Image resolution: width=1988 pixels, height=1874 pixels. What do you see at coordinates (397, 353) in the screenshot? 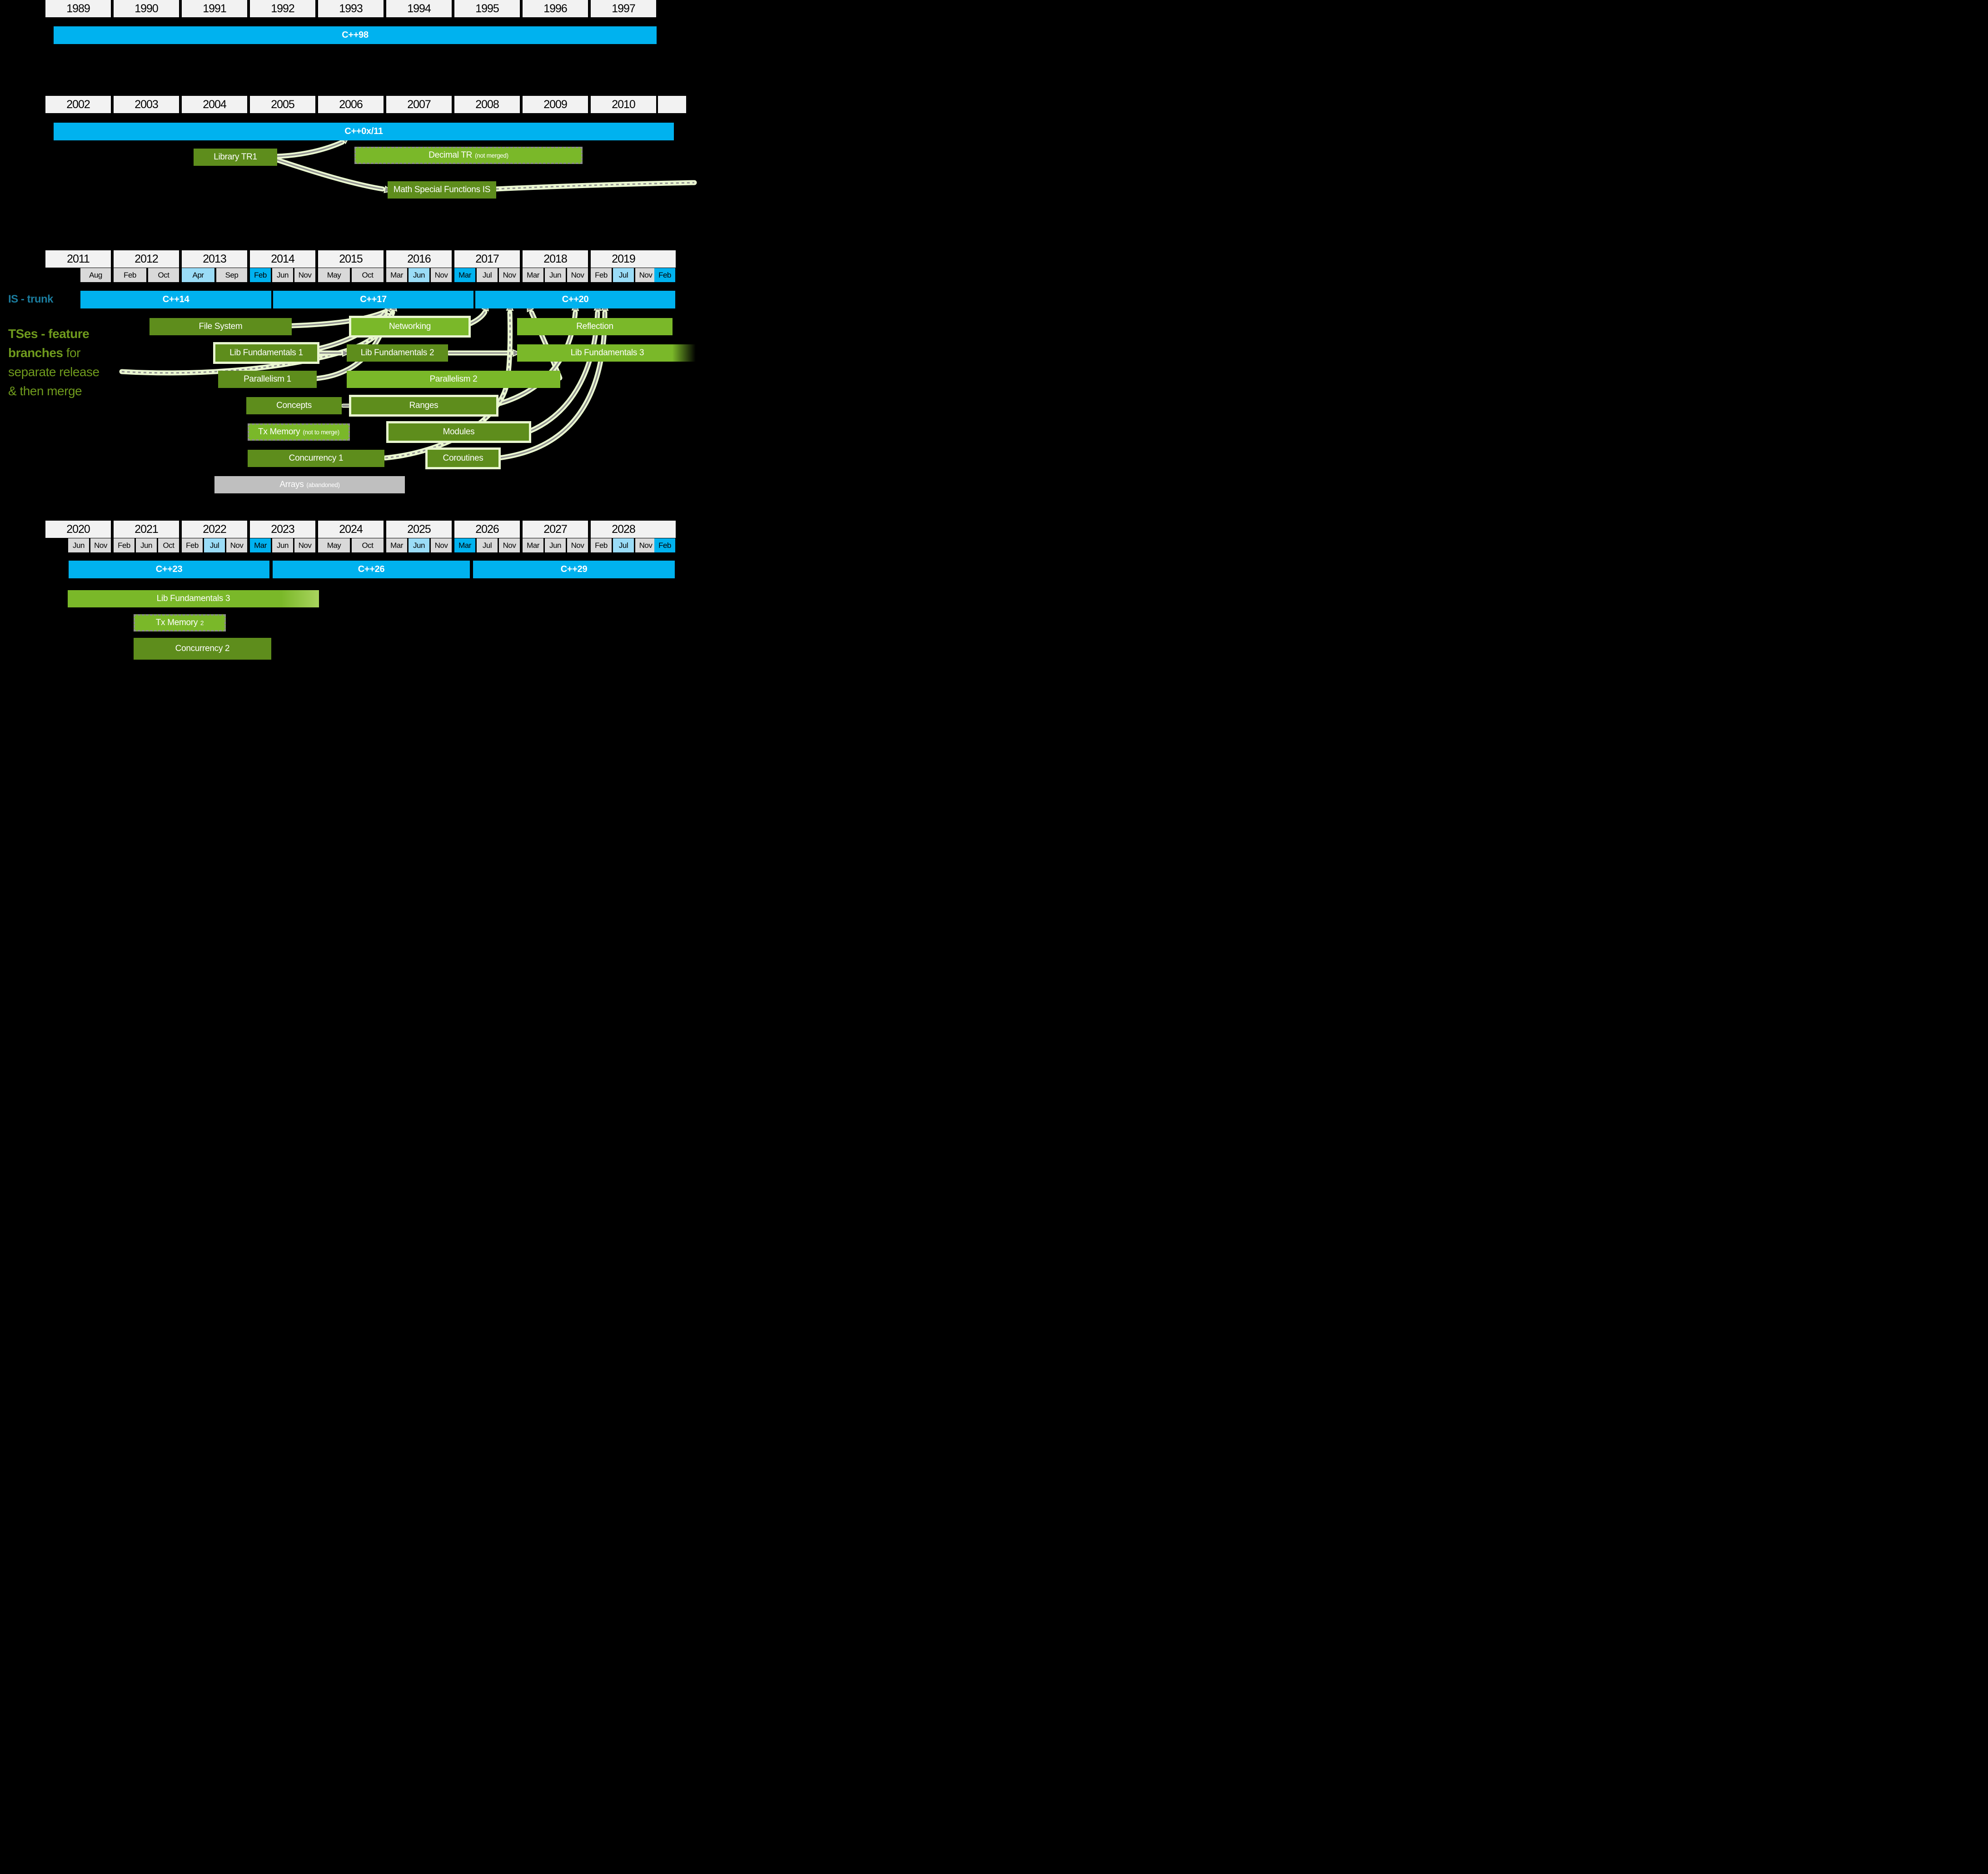
I see `ts-box-label: Lib Fundamentals 2` at bounding box center [397, 353].